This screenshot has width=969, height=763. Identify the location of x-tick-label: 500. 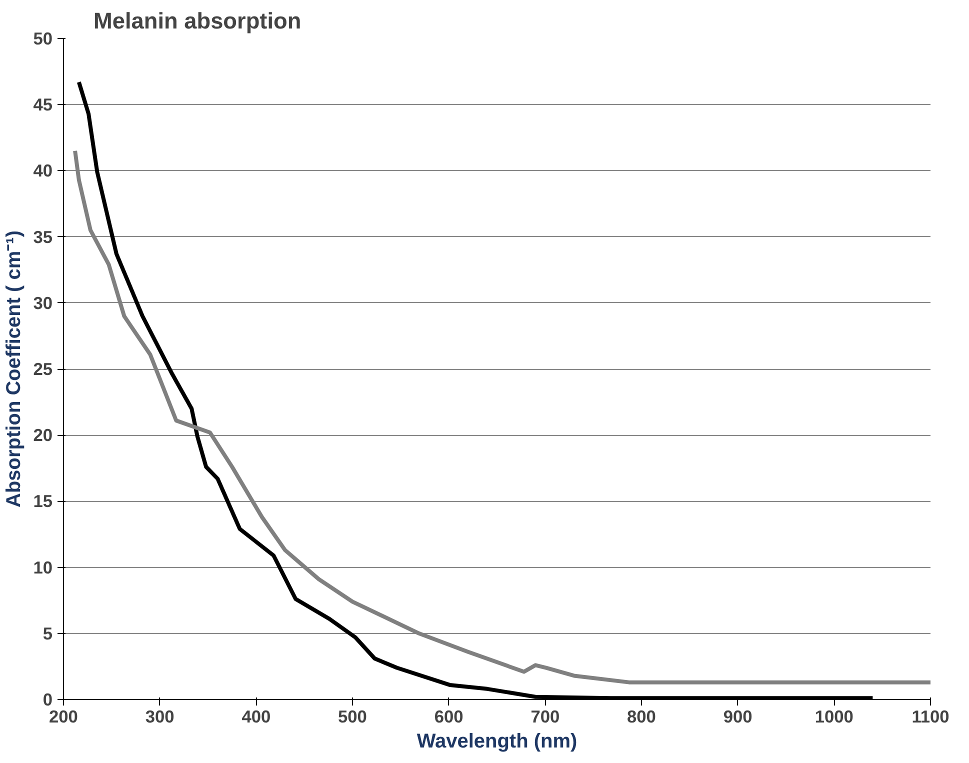
(352, 716).